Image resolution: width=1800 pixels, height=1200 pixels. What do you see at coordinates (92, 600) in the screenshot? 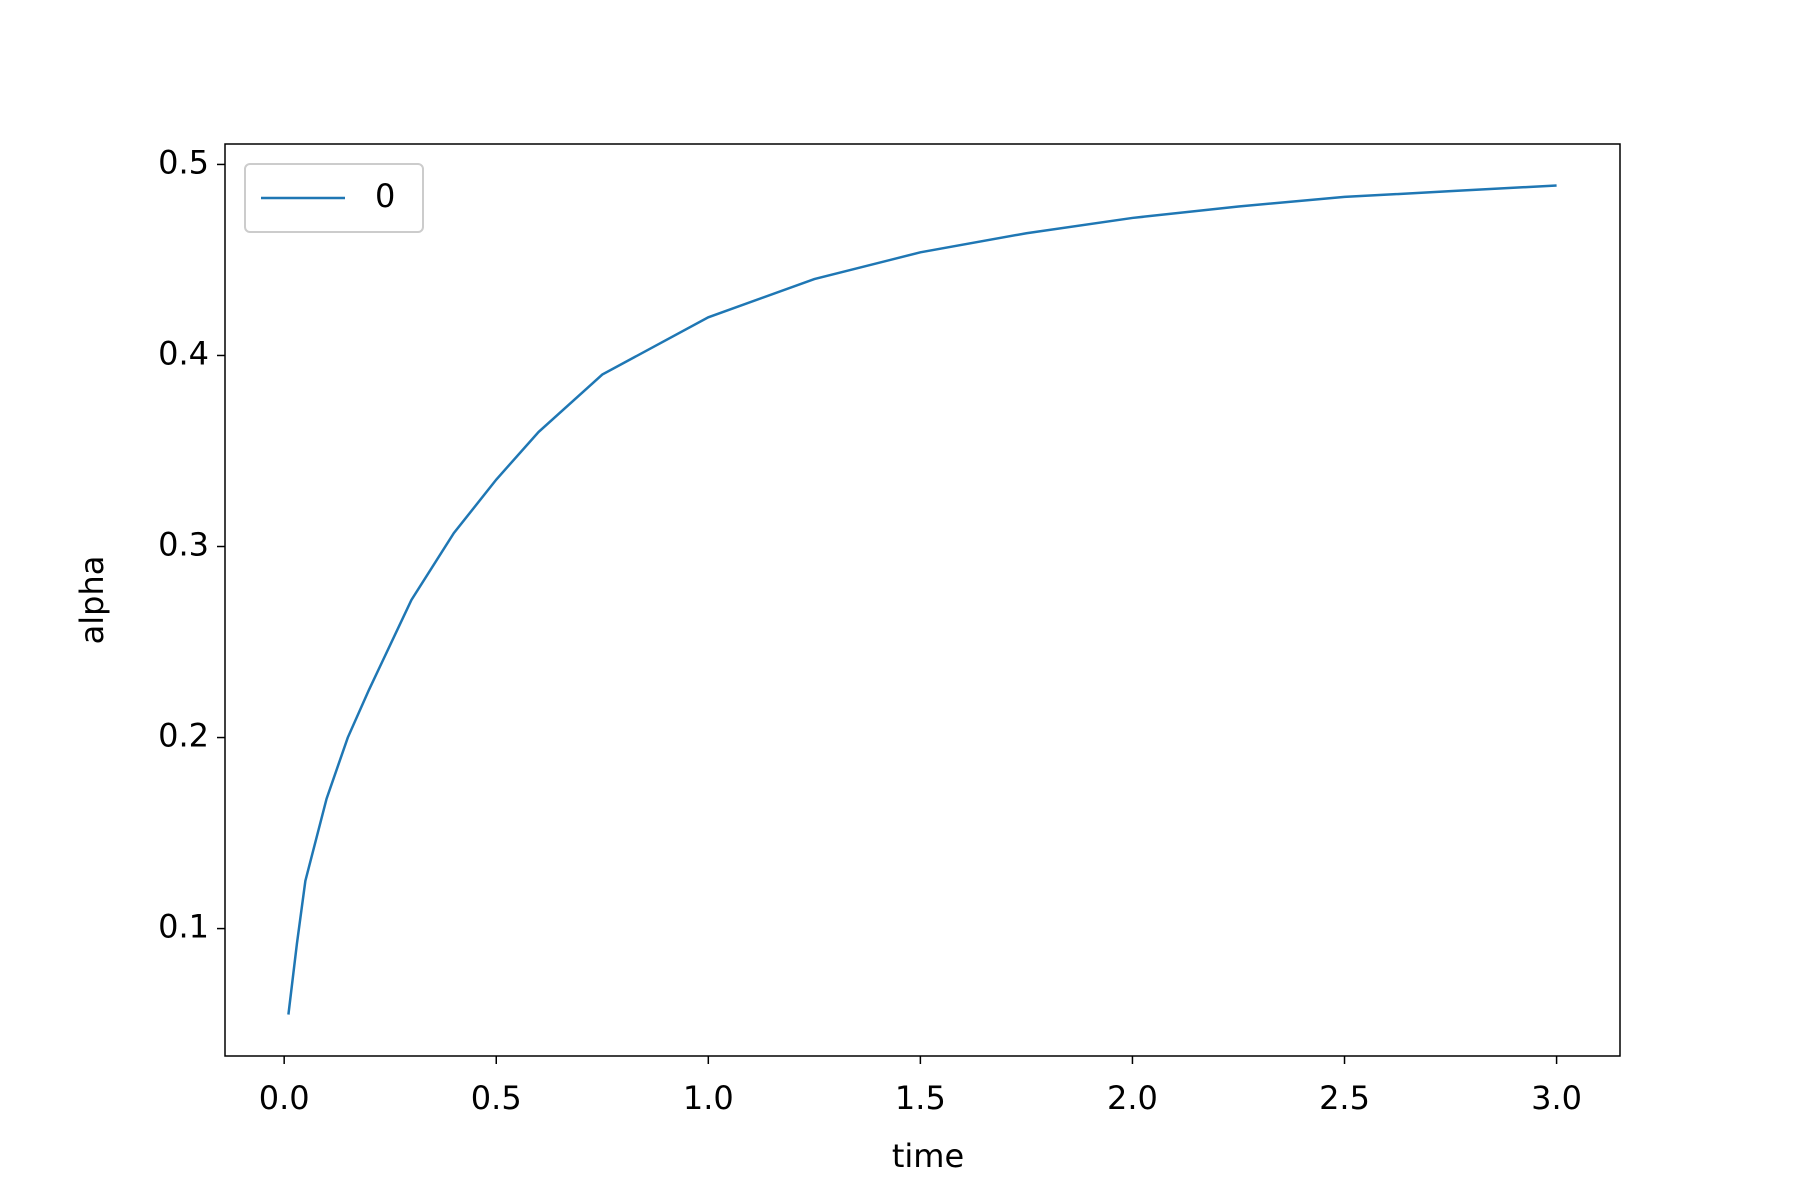
I see `y-axis-label: alpha` at bounding box center [92, 600].